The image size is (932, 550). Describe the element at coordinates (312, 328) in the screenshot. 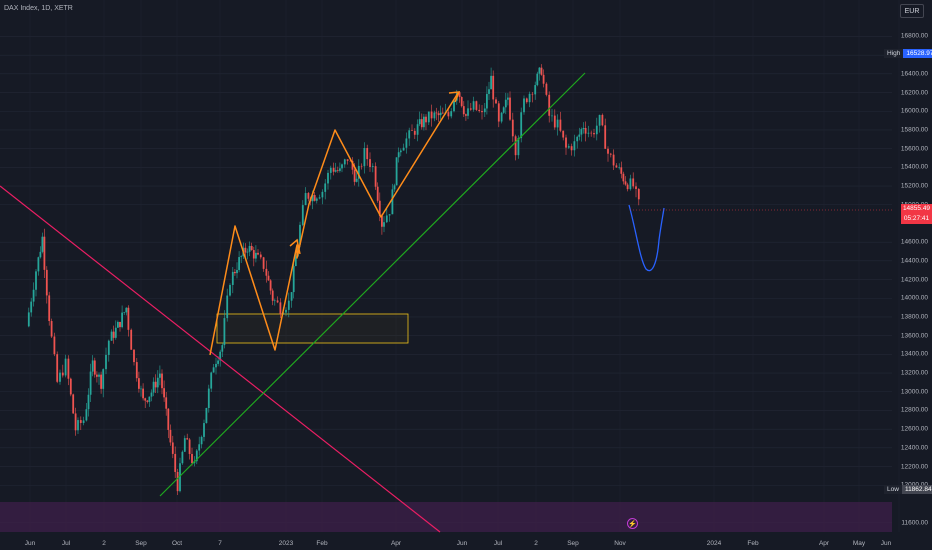

I see `demand-zone-box` at that location.